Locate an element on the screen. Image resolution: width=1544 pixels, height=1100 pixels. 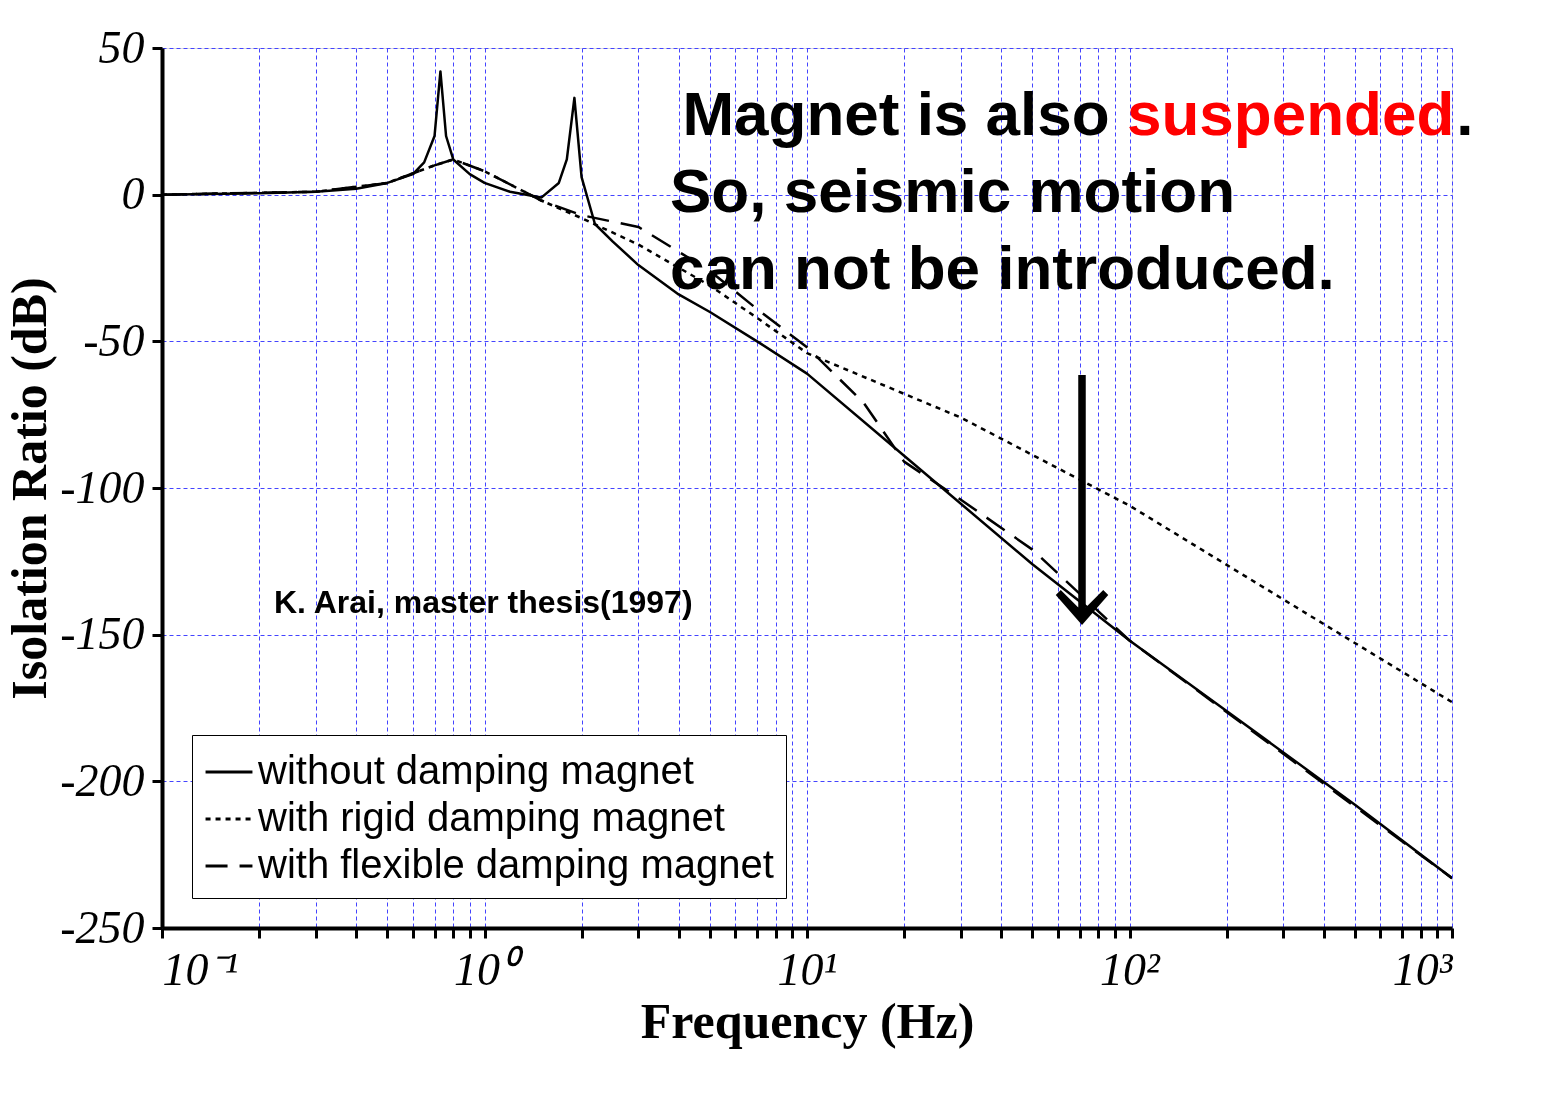
y-tick-label: 50 is located at coordinates (121, 47).